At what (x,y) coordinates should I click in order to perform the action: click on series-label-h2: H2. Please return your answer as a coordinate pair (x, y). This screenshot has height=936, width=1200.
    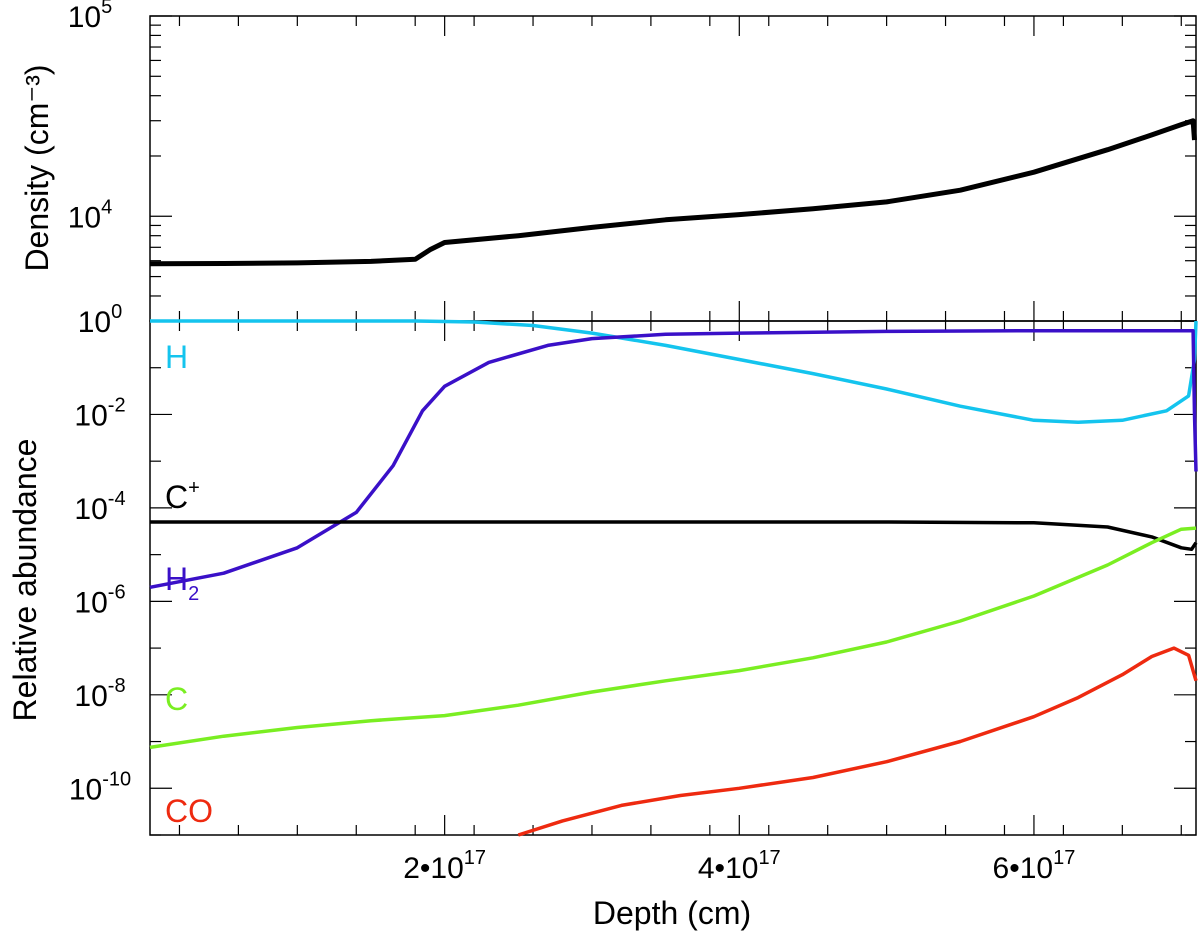
    Looking at the image, I should click on (182, 583).